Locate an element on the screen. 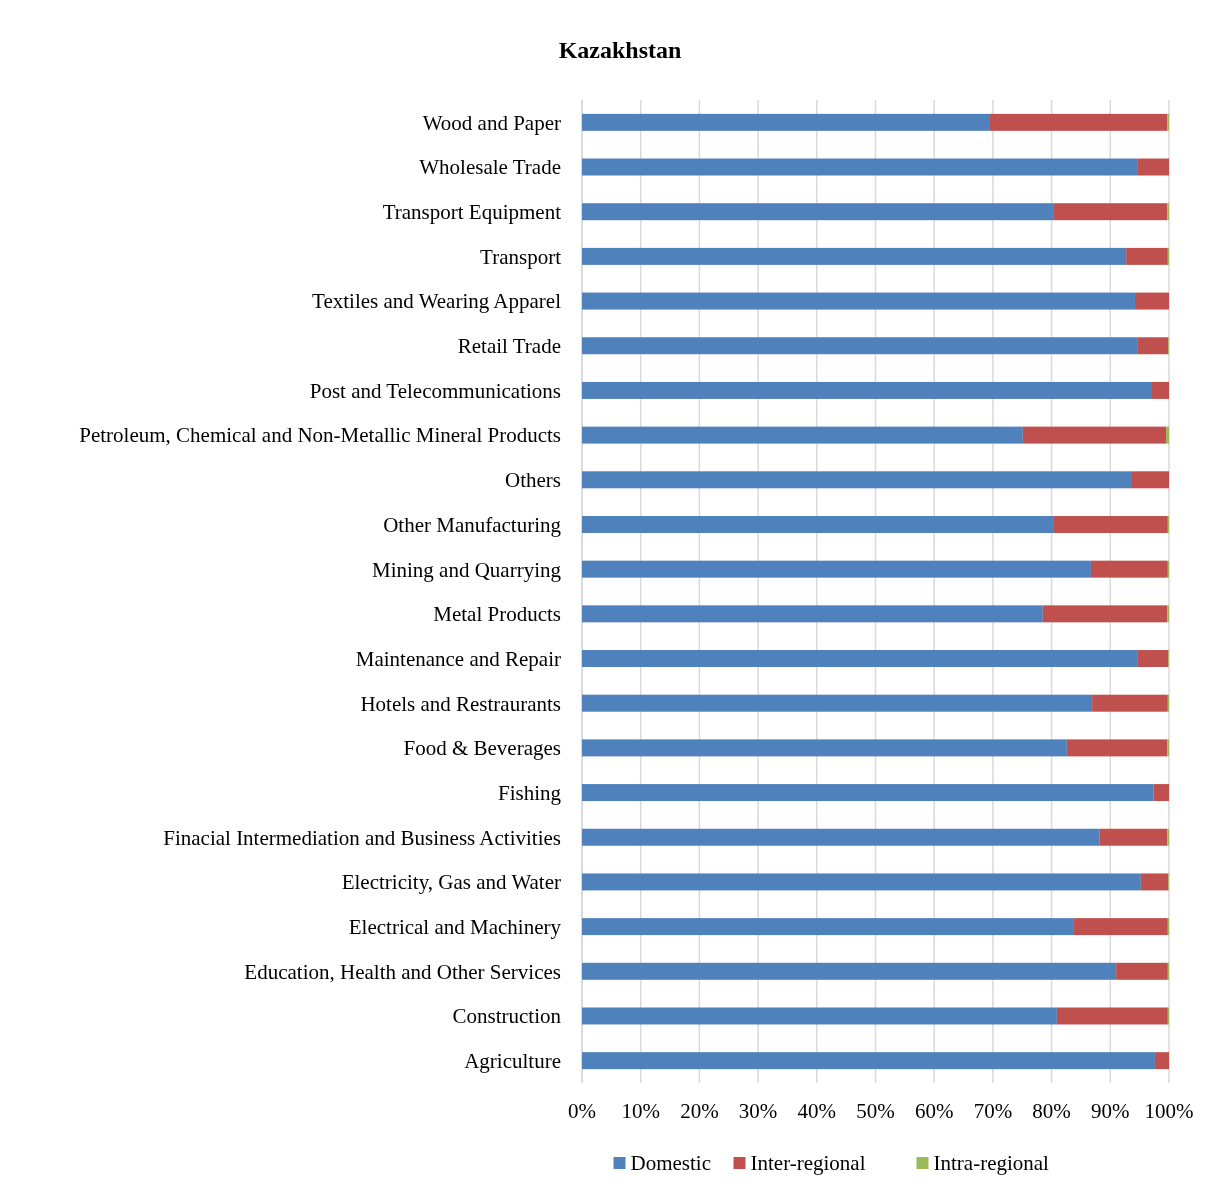 Image resolution: width=1211 pixels, height=1191 pixels. y-tick-label: Maintenance and Repair is located at coordinates (458, 658).